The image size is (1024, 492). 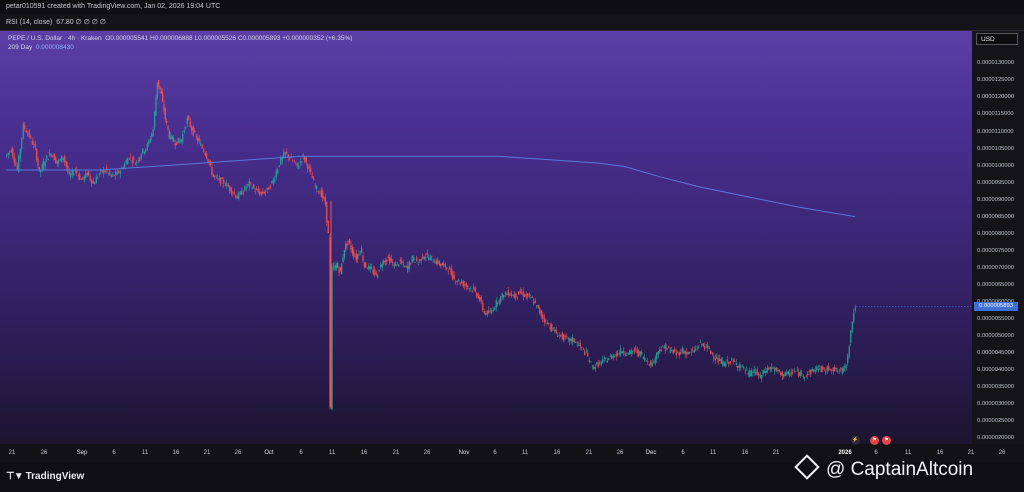 I want to click on currency-button: USD, so click(x=997, y=39).